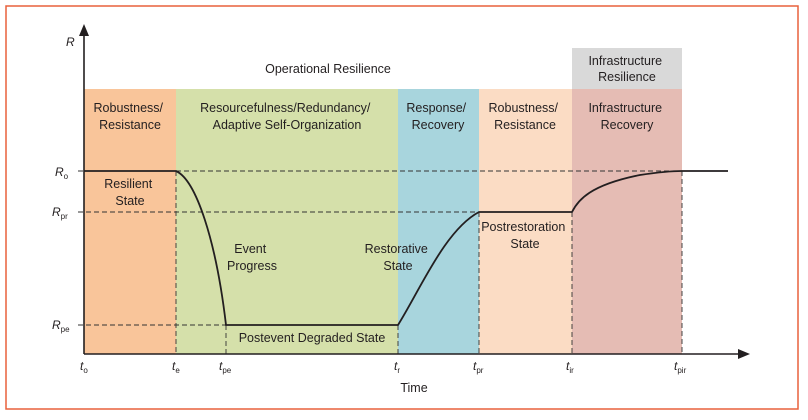 The height and width of the screenshot is (420, 808). Describe the element at coordinates (129, 108) in the screenshot. I see `phase-label-robustness-1-line1: Robustness/` at that location.